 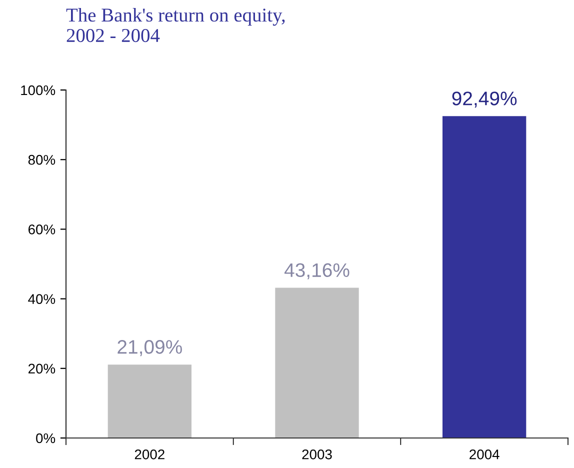 I want to click on data-label: 21,09%, so click(x=150, y=348).